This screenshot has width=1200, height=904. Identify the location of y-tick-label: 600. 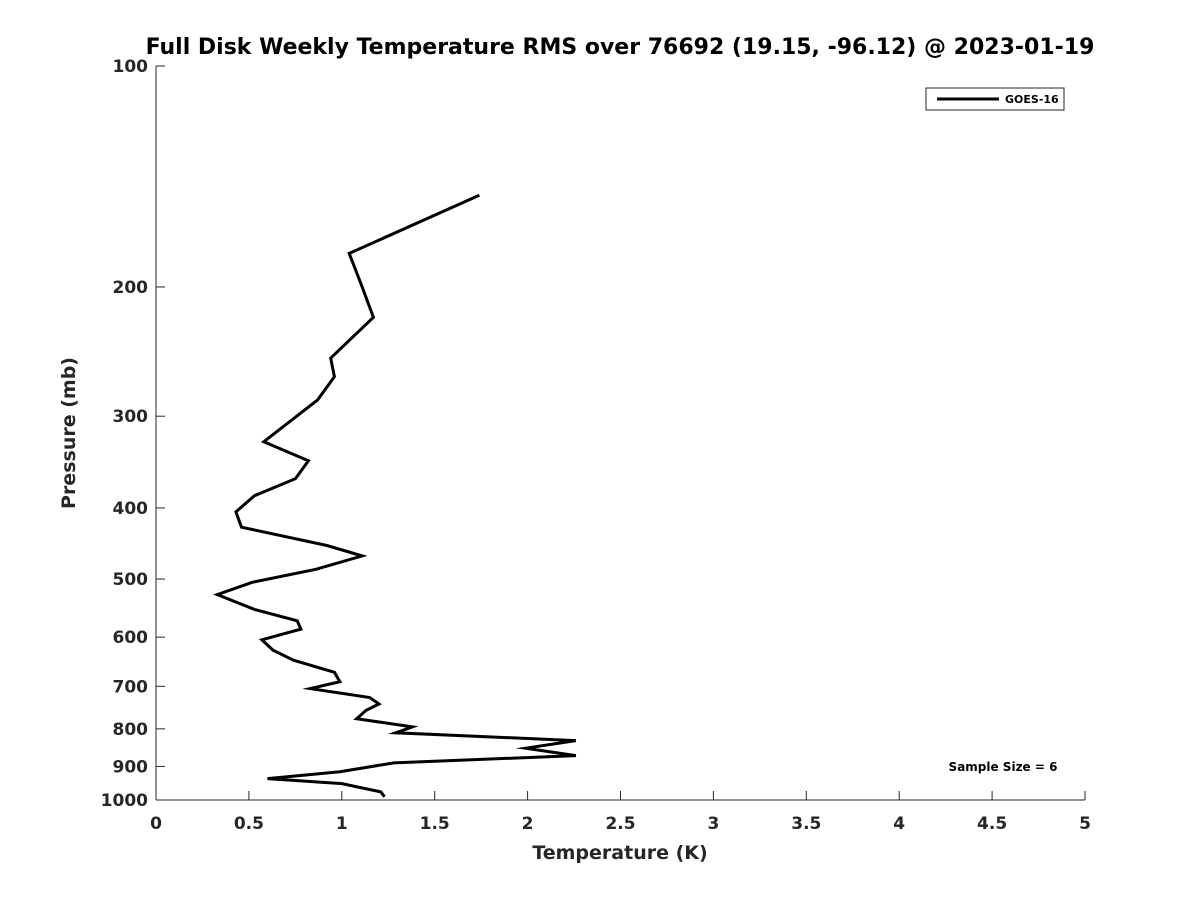
(131, 638).